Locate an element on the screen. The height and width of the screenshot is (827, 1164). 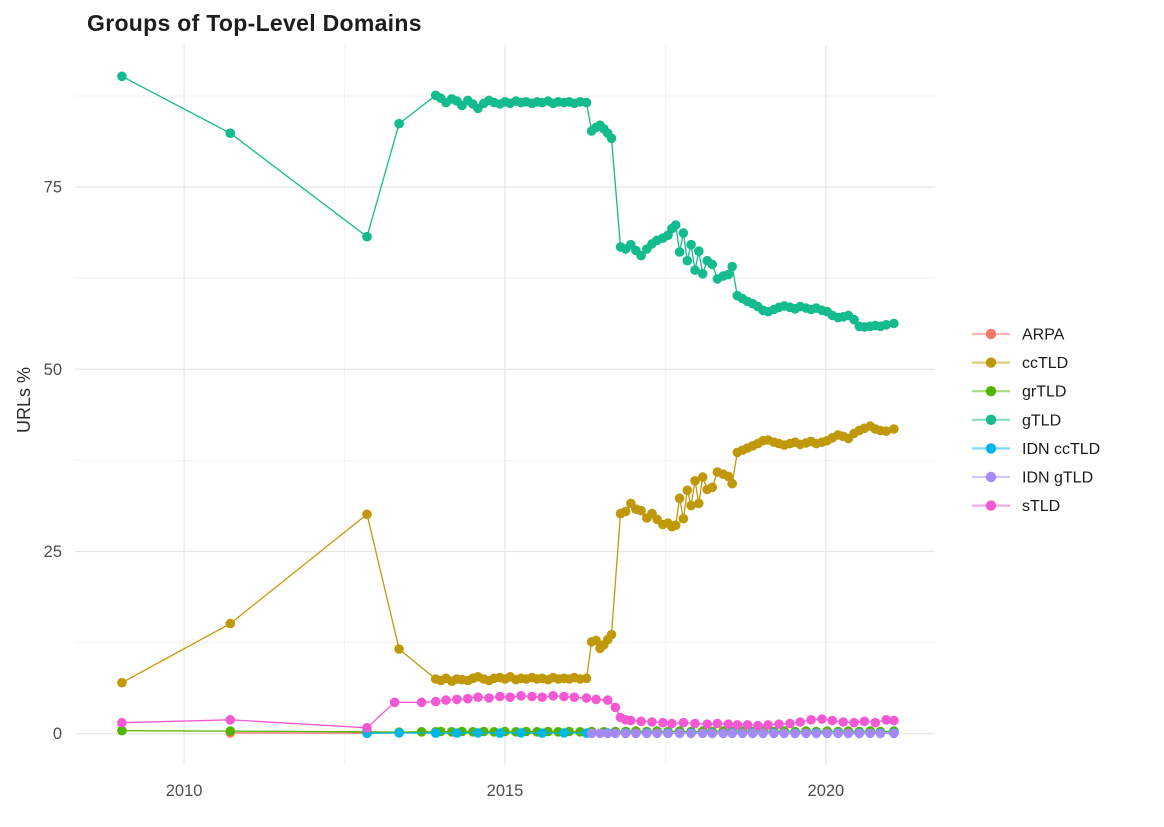
x-tick-label: 2010 is located at coordinates (184, 791).